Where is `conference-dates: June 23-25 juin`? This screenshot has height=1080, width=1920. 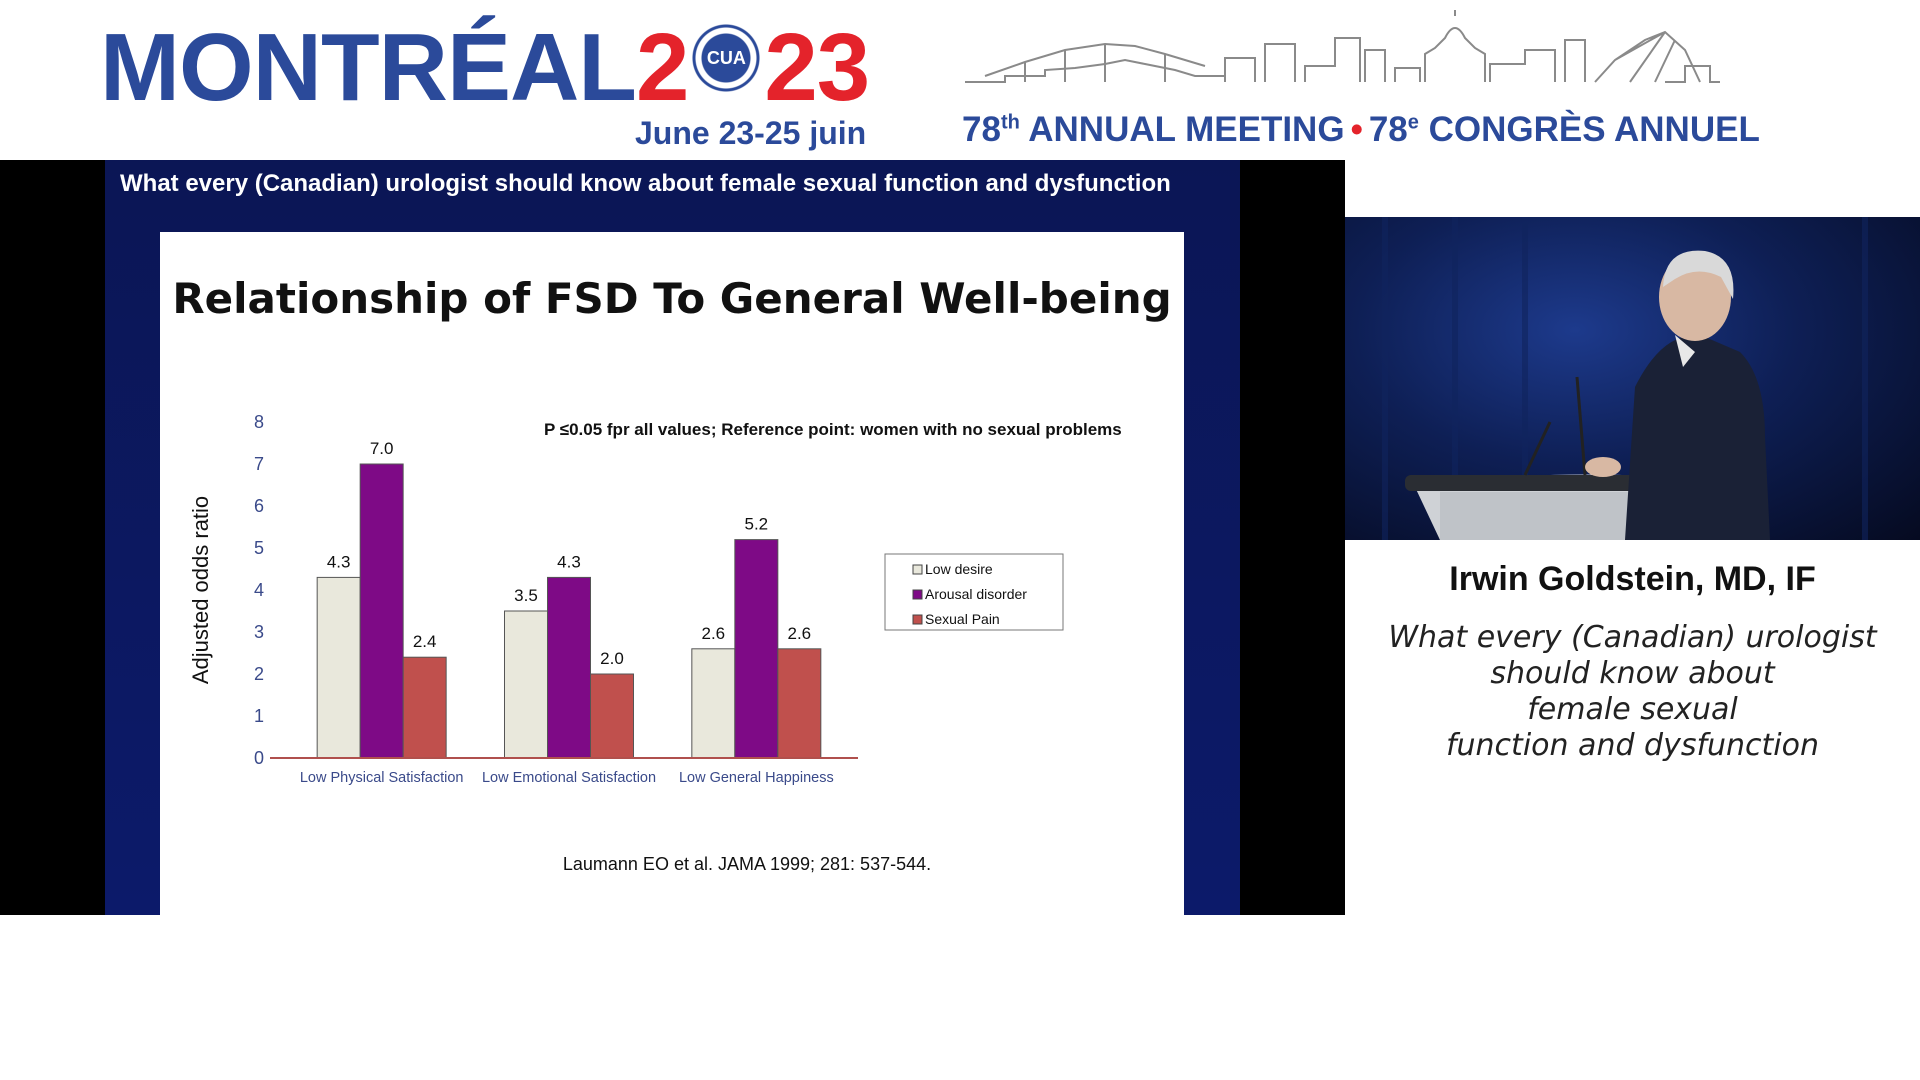
conference-dates: June 23-25 juin is located at coordinates (751, 133).